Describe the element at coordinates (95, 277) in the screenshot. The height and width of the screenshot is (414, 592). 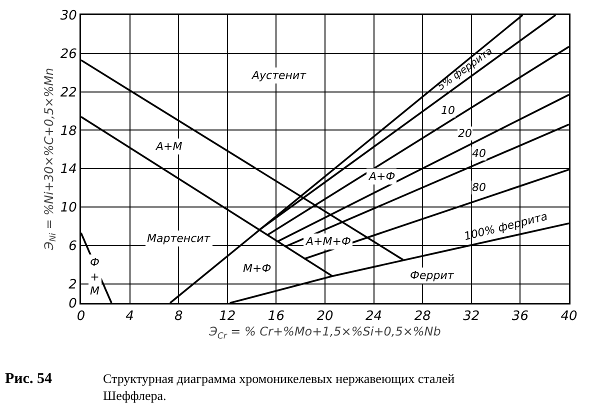
I see `annotation: Ф + М` at that location.